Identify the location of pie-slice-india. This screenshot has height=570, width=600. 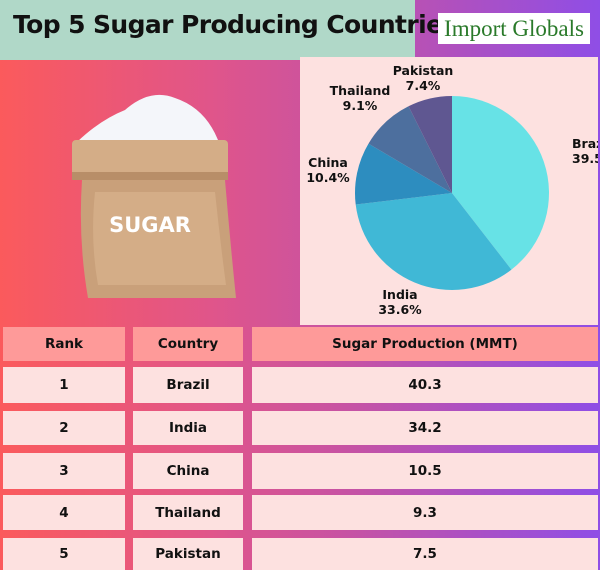
(433, 241).